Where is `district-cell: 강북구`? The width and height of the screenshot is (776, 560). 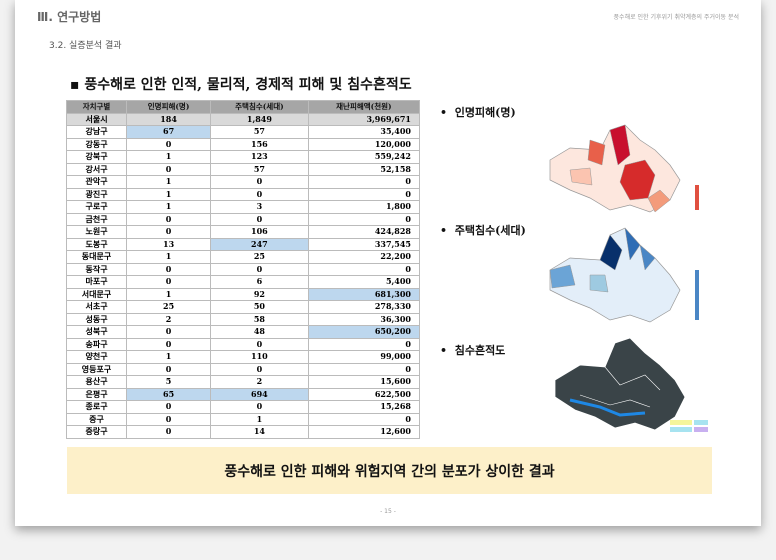 district-cell: 강북구 is located at coordinates (96, 157).